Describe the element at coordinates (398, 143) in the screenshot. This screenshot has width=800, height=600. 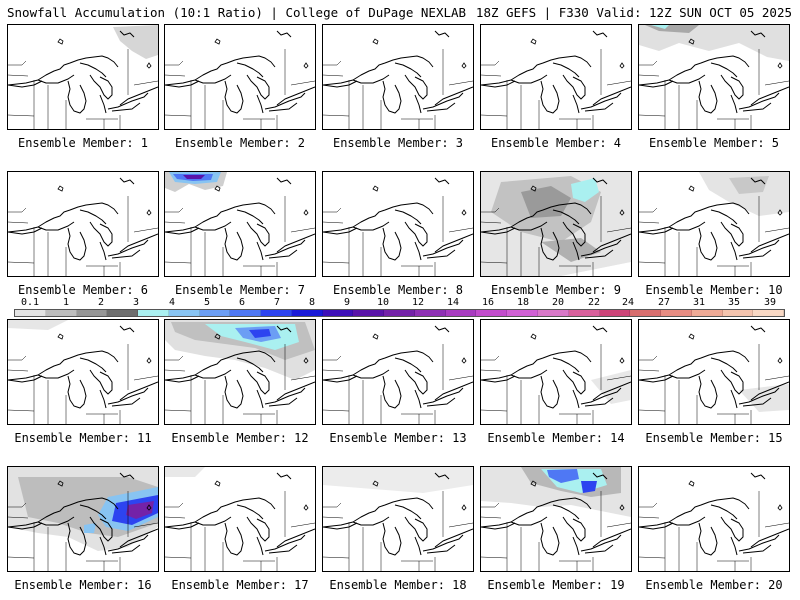
I see `ensemble-member-label: Ensemble Member: 3` at that location.